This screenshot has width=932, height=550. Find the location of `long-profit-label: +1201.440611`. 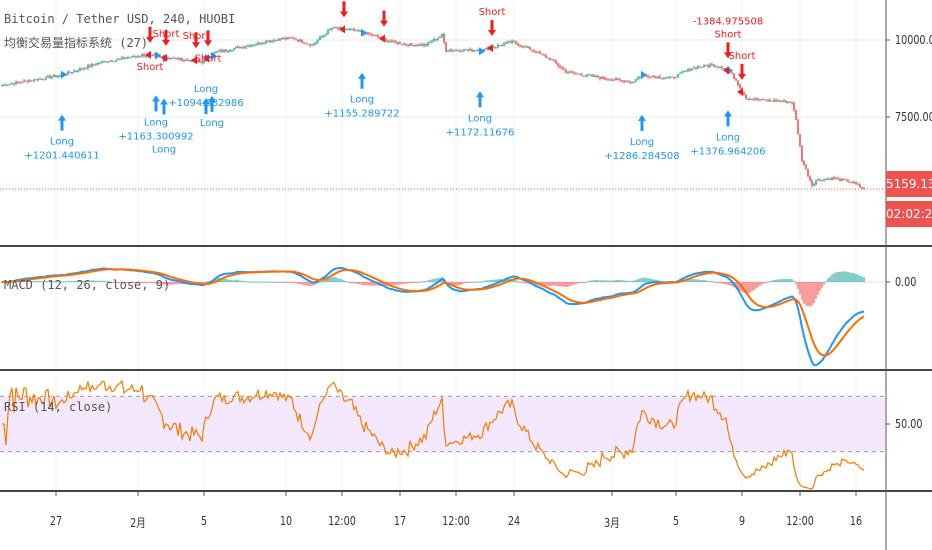

long-profit-label: +1201.440611 is located at coordinates (61, 156).